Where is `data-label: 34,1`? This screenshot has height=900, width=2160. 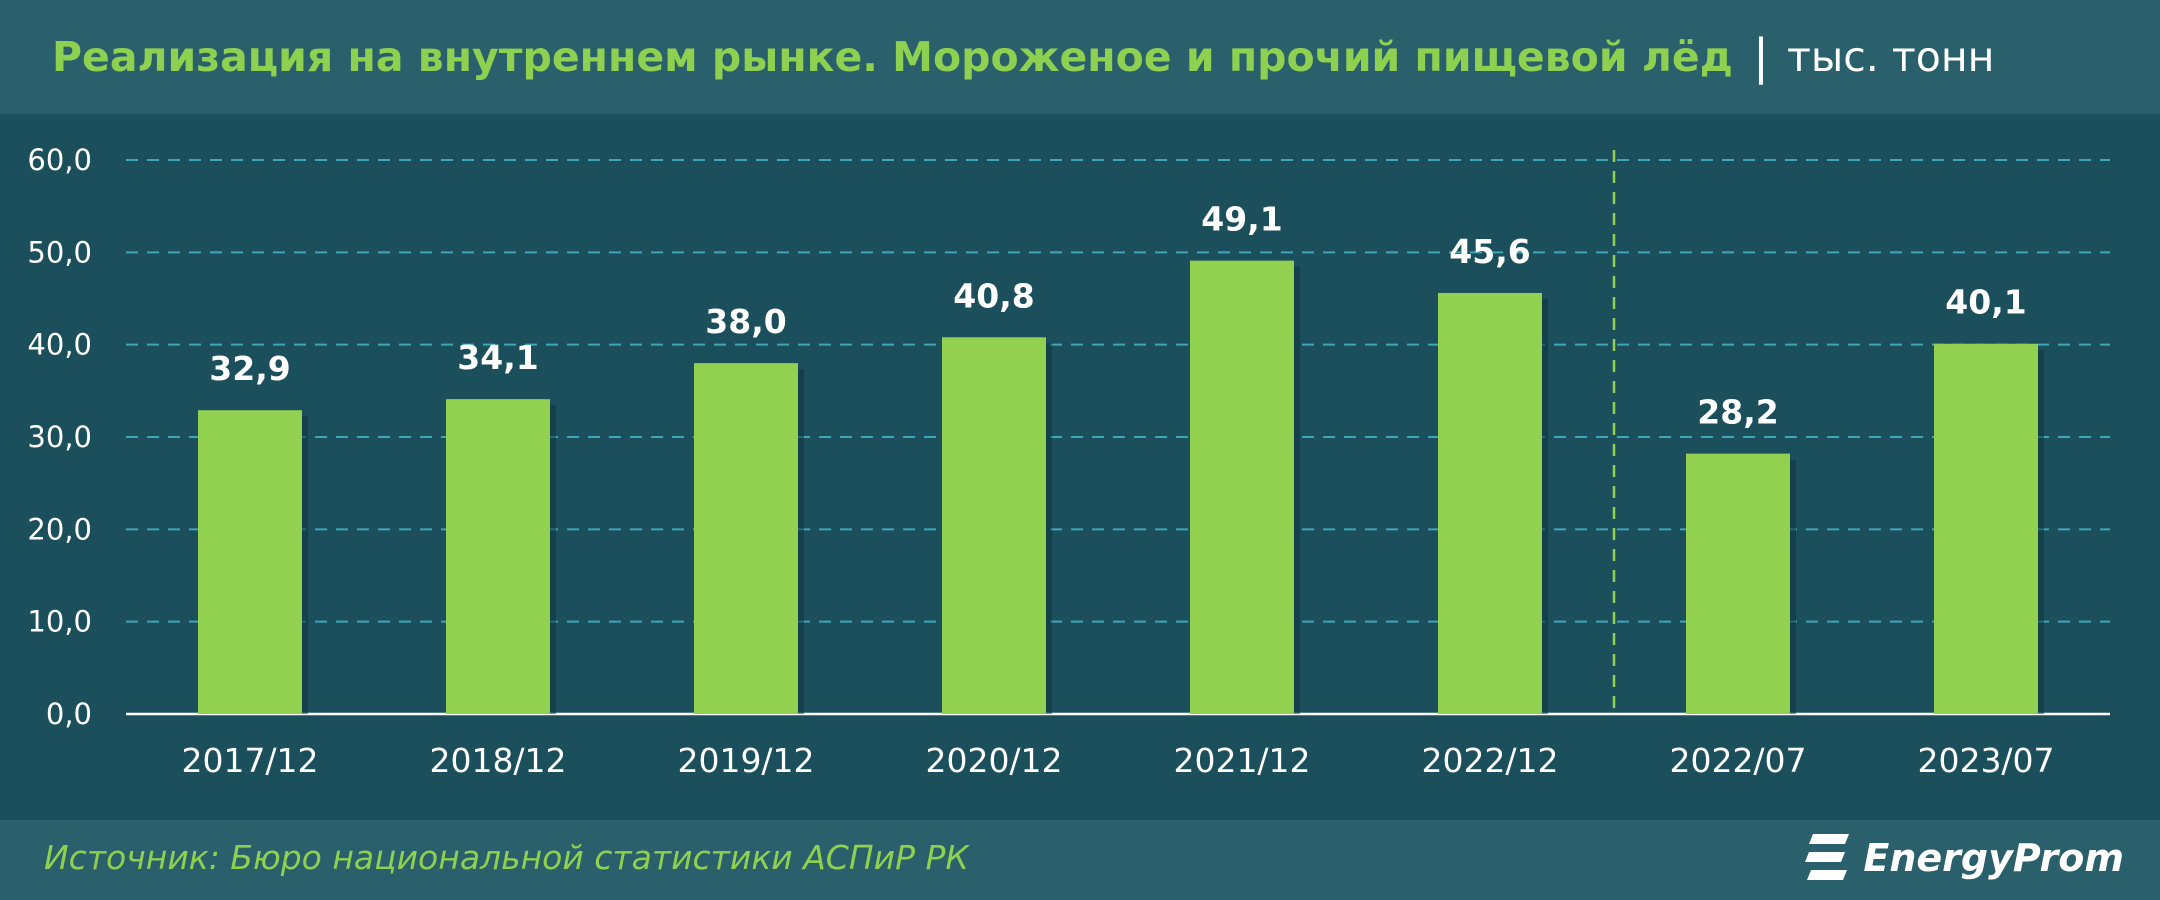 data-label: 34,1 is located at coordinates (497, 357).